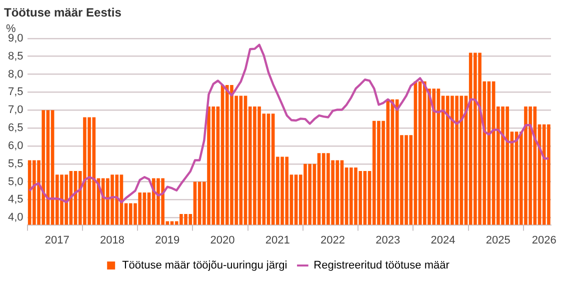 Image resolution: width=567 pixels, height=283 pixels. Describe the element at coordinates (382, 266) in the screenshot. I see `legend-label: Registreeritud töötuse määr` at that location.